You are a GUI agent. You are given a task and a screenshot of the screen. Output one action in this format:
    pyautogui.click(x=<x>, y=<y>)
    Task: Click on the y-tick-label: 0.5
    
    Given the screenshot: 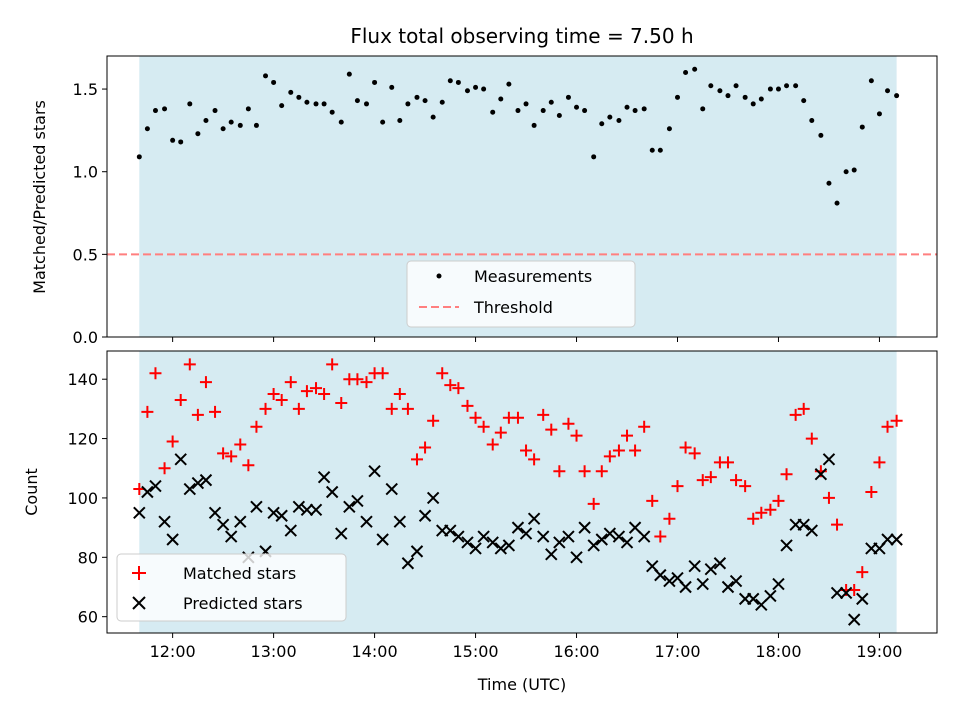 What is the action you would take?
    pyautogui.click(x=85, y=254)
    